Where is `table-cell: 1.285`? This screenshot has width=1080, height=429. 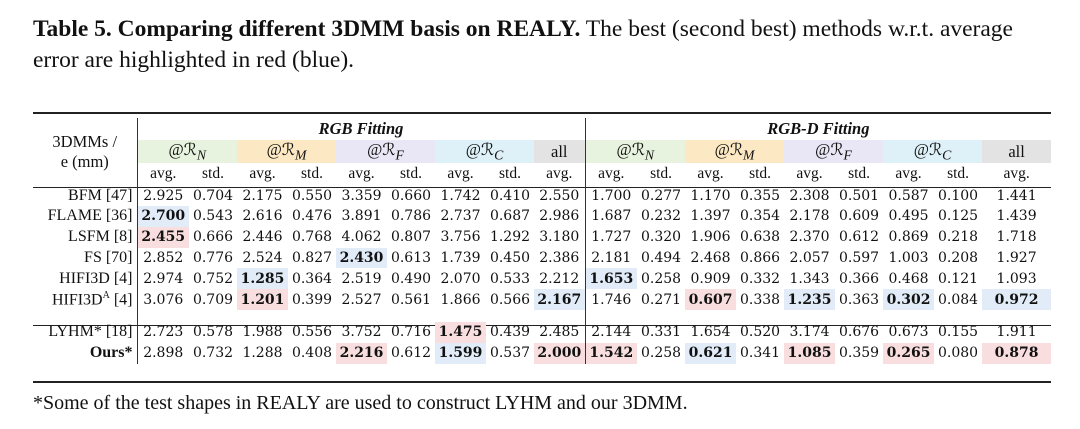 table-cell: 1.285 is located at coordinates (262, 279).